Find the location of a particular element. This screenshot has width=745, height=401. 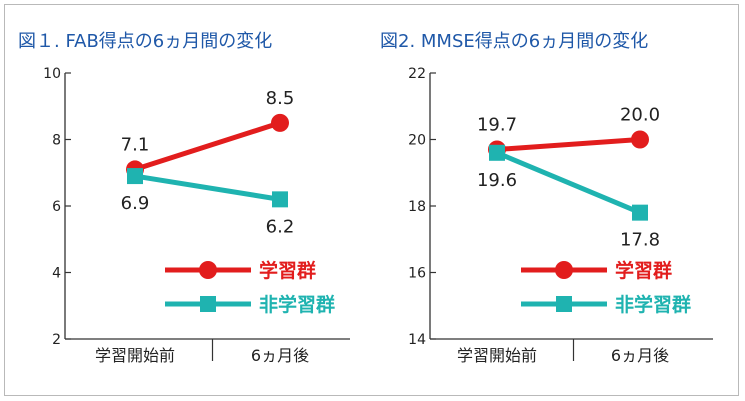

data-label: 8.5 is located at coordinates (280, 98).